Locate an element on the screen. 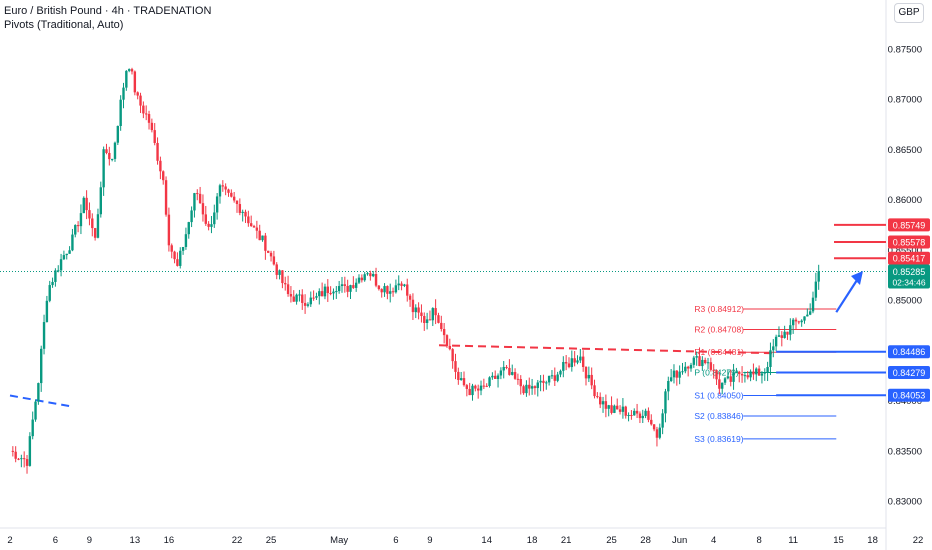 This screenshot has height=550, width=932. time-tick-label: 15 is located at coordinates (838, 540).